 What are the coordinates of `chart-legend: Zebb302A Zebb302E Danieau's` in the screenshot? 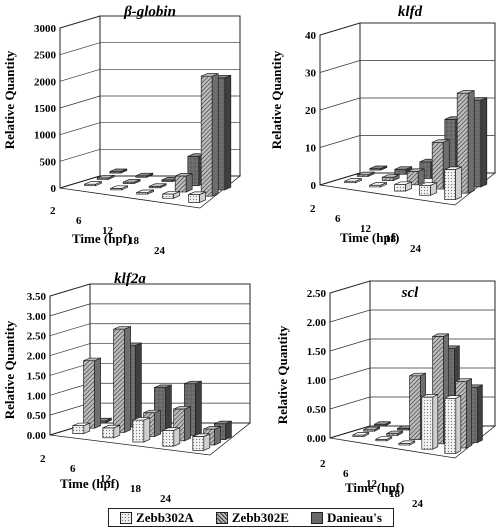 It's located at (251, 517).